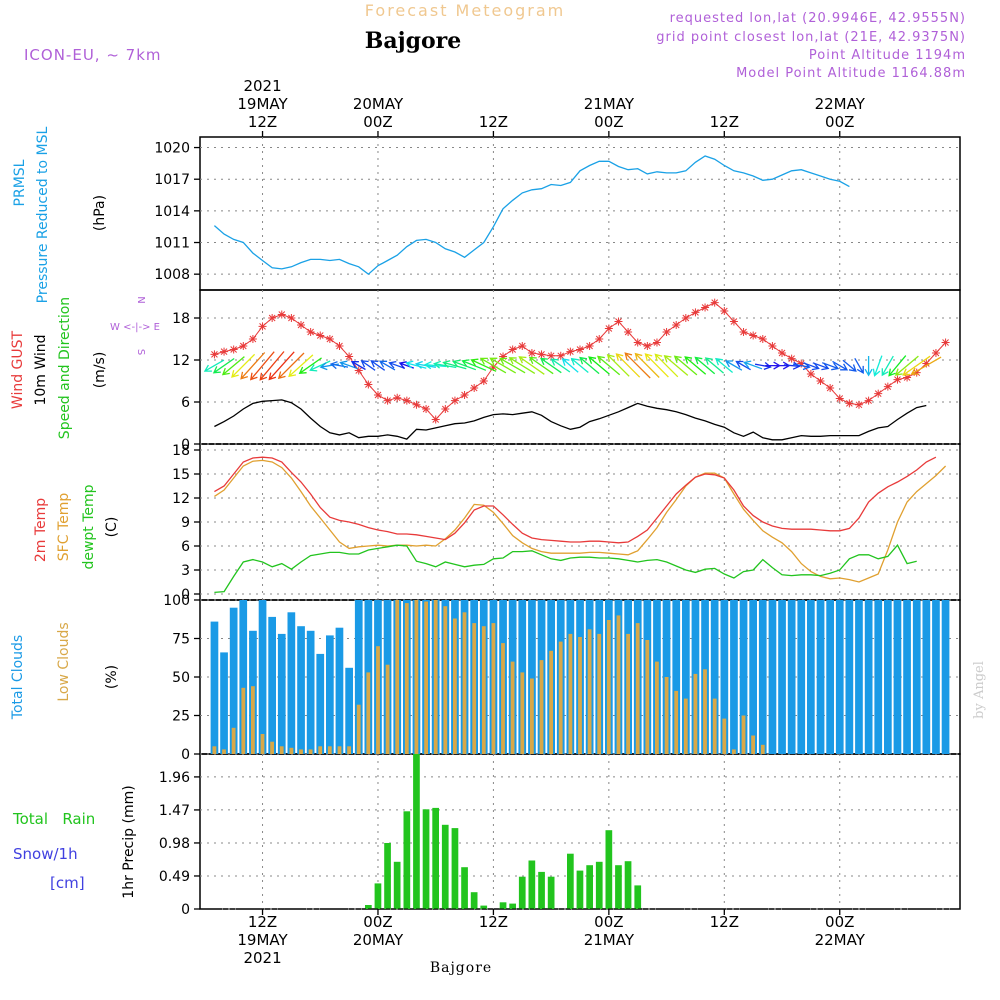 The width and height of the screenshot is (1000, 1000). I want to click on y-tick-label: 1020, so click(172, 149).